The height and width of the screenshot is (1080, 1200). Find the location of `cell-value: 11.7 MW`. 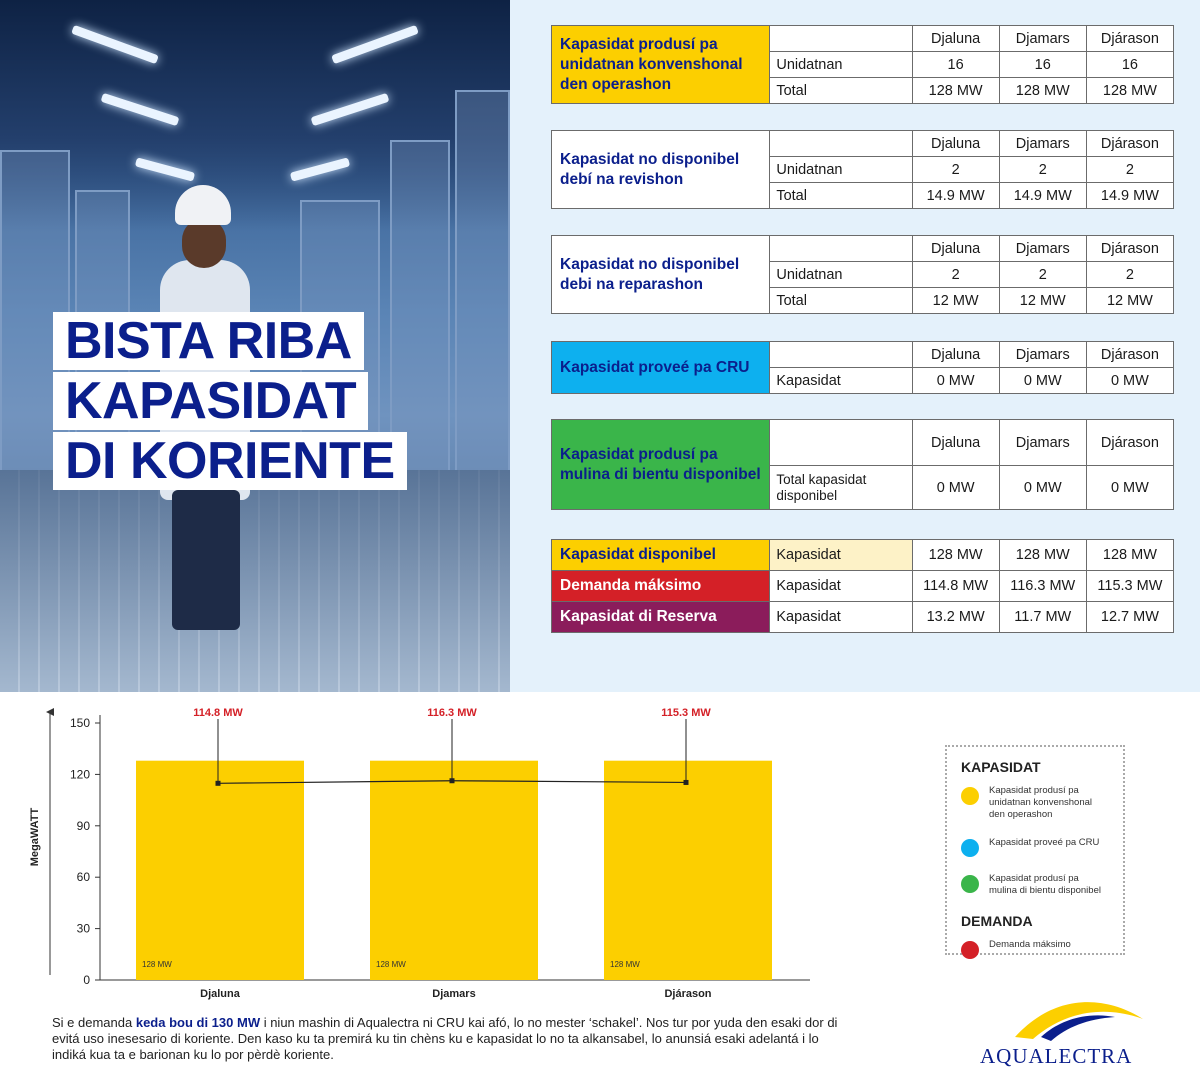

cell-value: 11.7 MW is located at coordinates (1042, 617).